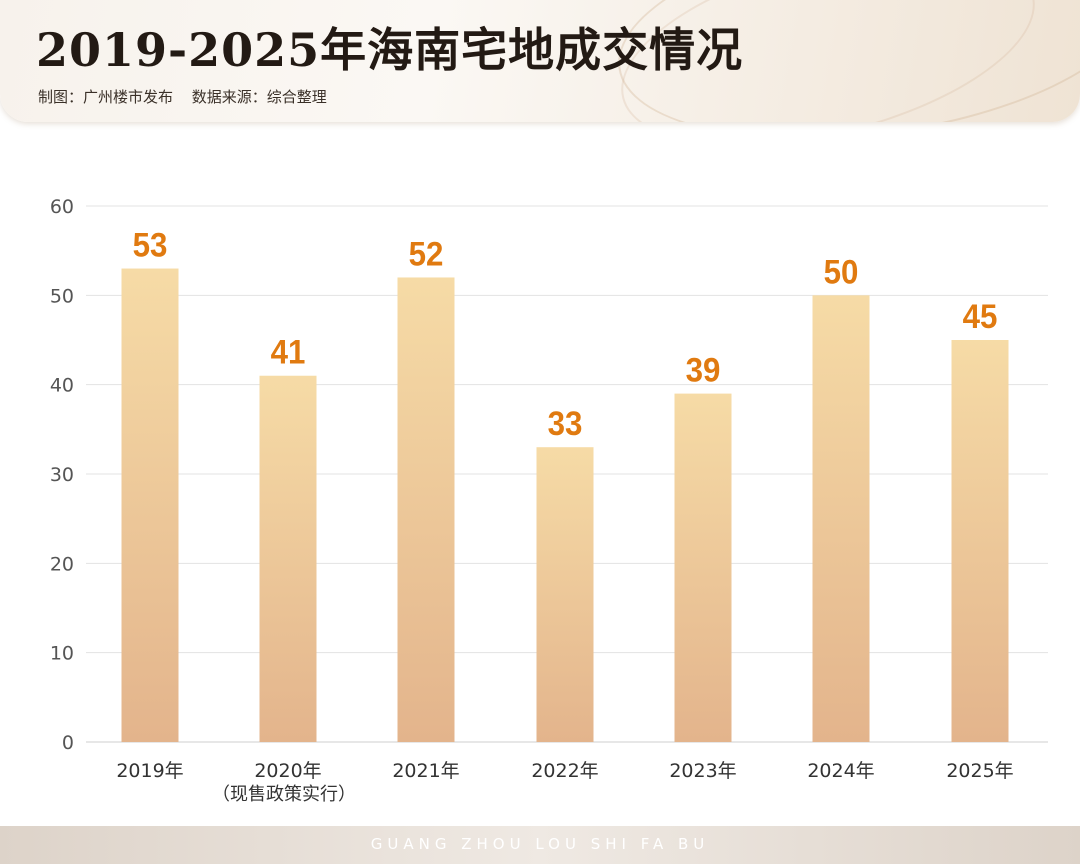 The height and width of the screenshot is (864, 1080). Describe the element at coordinates (284, 794) in the screenshot. I see `x-tick-note: （现售政策实行）` at that location.